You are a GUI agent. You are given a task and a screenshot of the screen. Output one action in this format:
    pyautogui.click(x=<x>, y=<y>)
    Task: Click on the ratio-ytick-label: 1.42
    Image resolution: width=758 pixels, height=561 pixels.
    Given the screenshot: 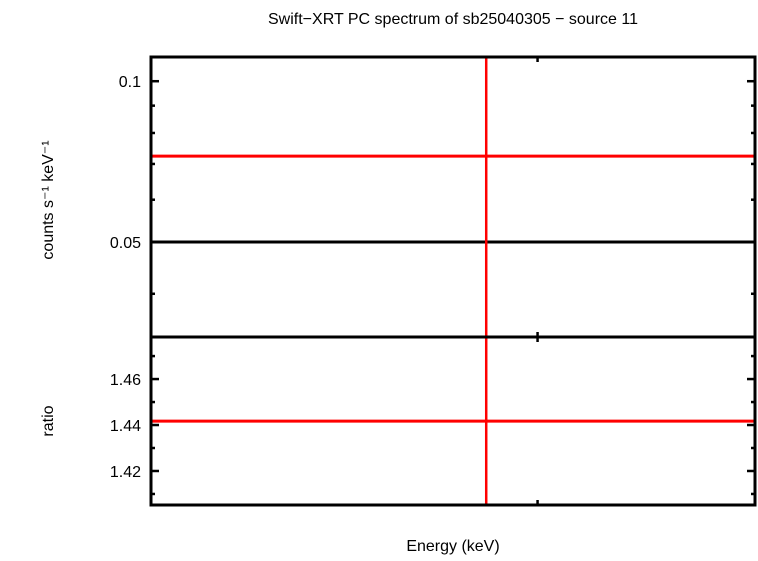 What is the action you would take?
    pyautogui.click(x=125, y=472)
    